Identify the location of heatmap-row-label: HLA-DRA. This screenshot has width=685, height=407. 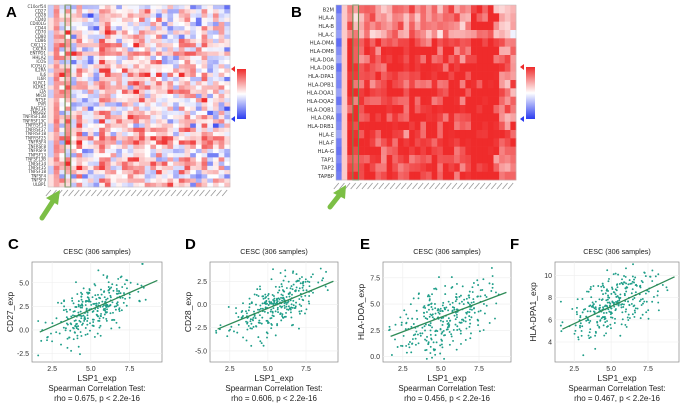
(323, 119).